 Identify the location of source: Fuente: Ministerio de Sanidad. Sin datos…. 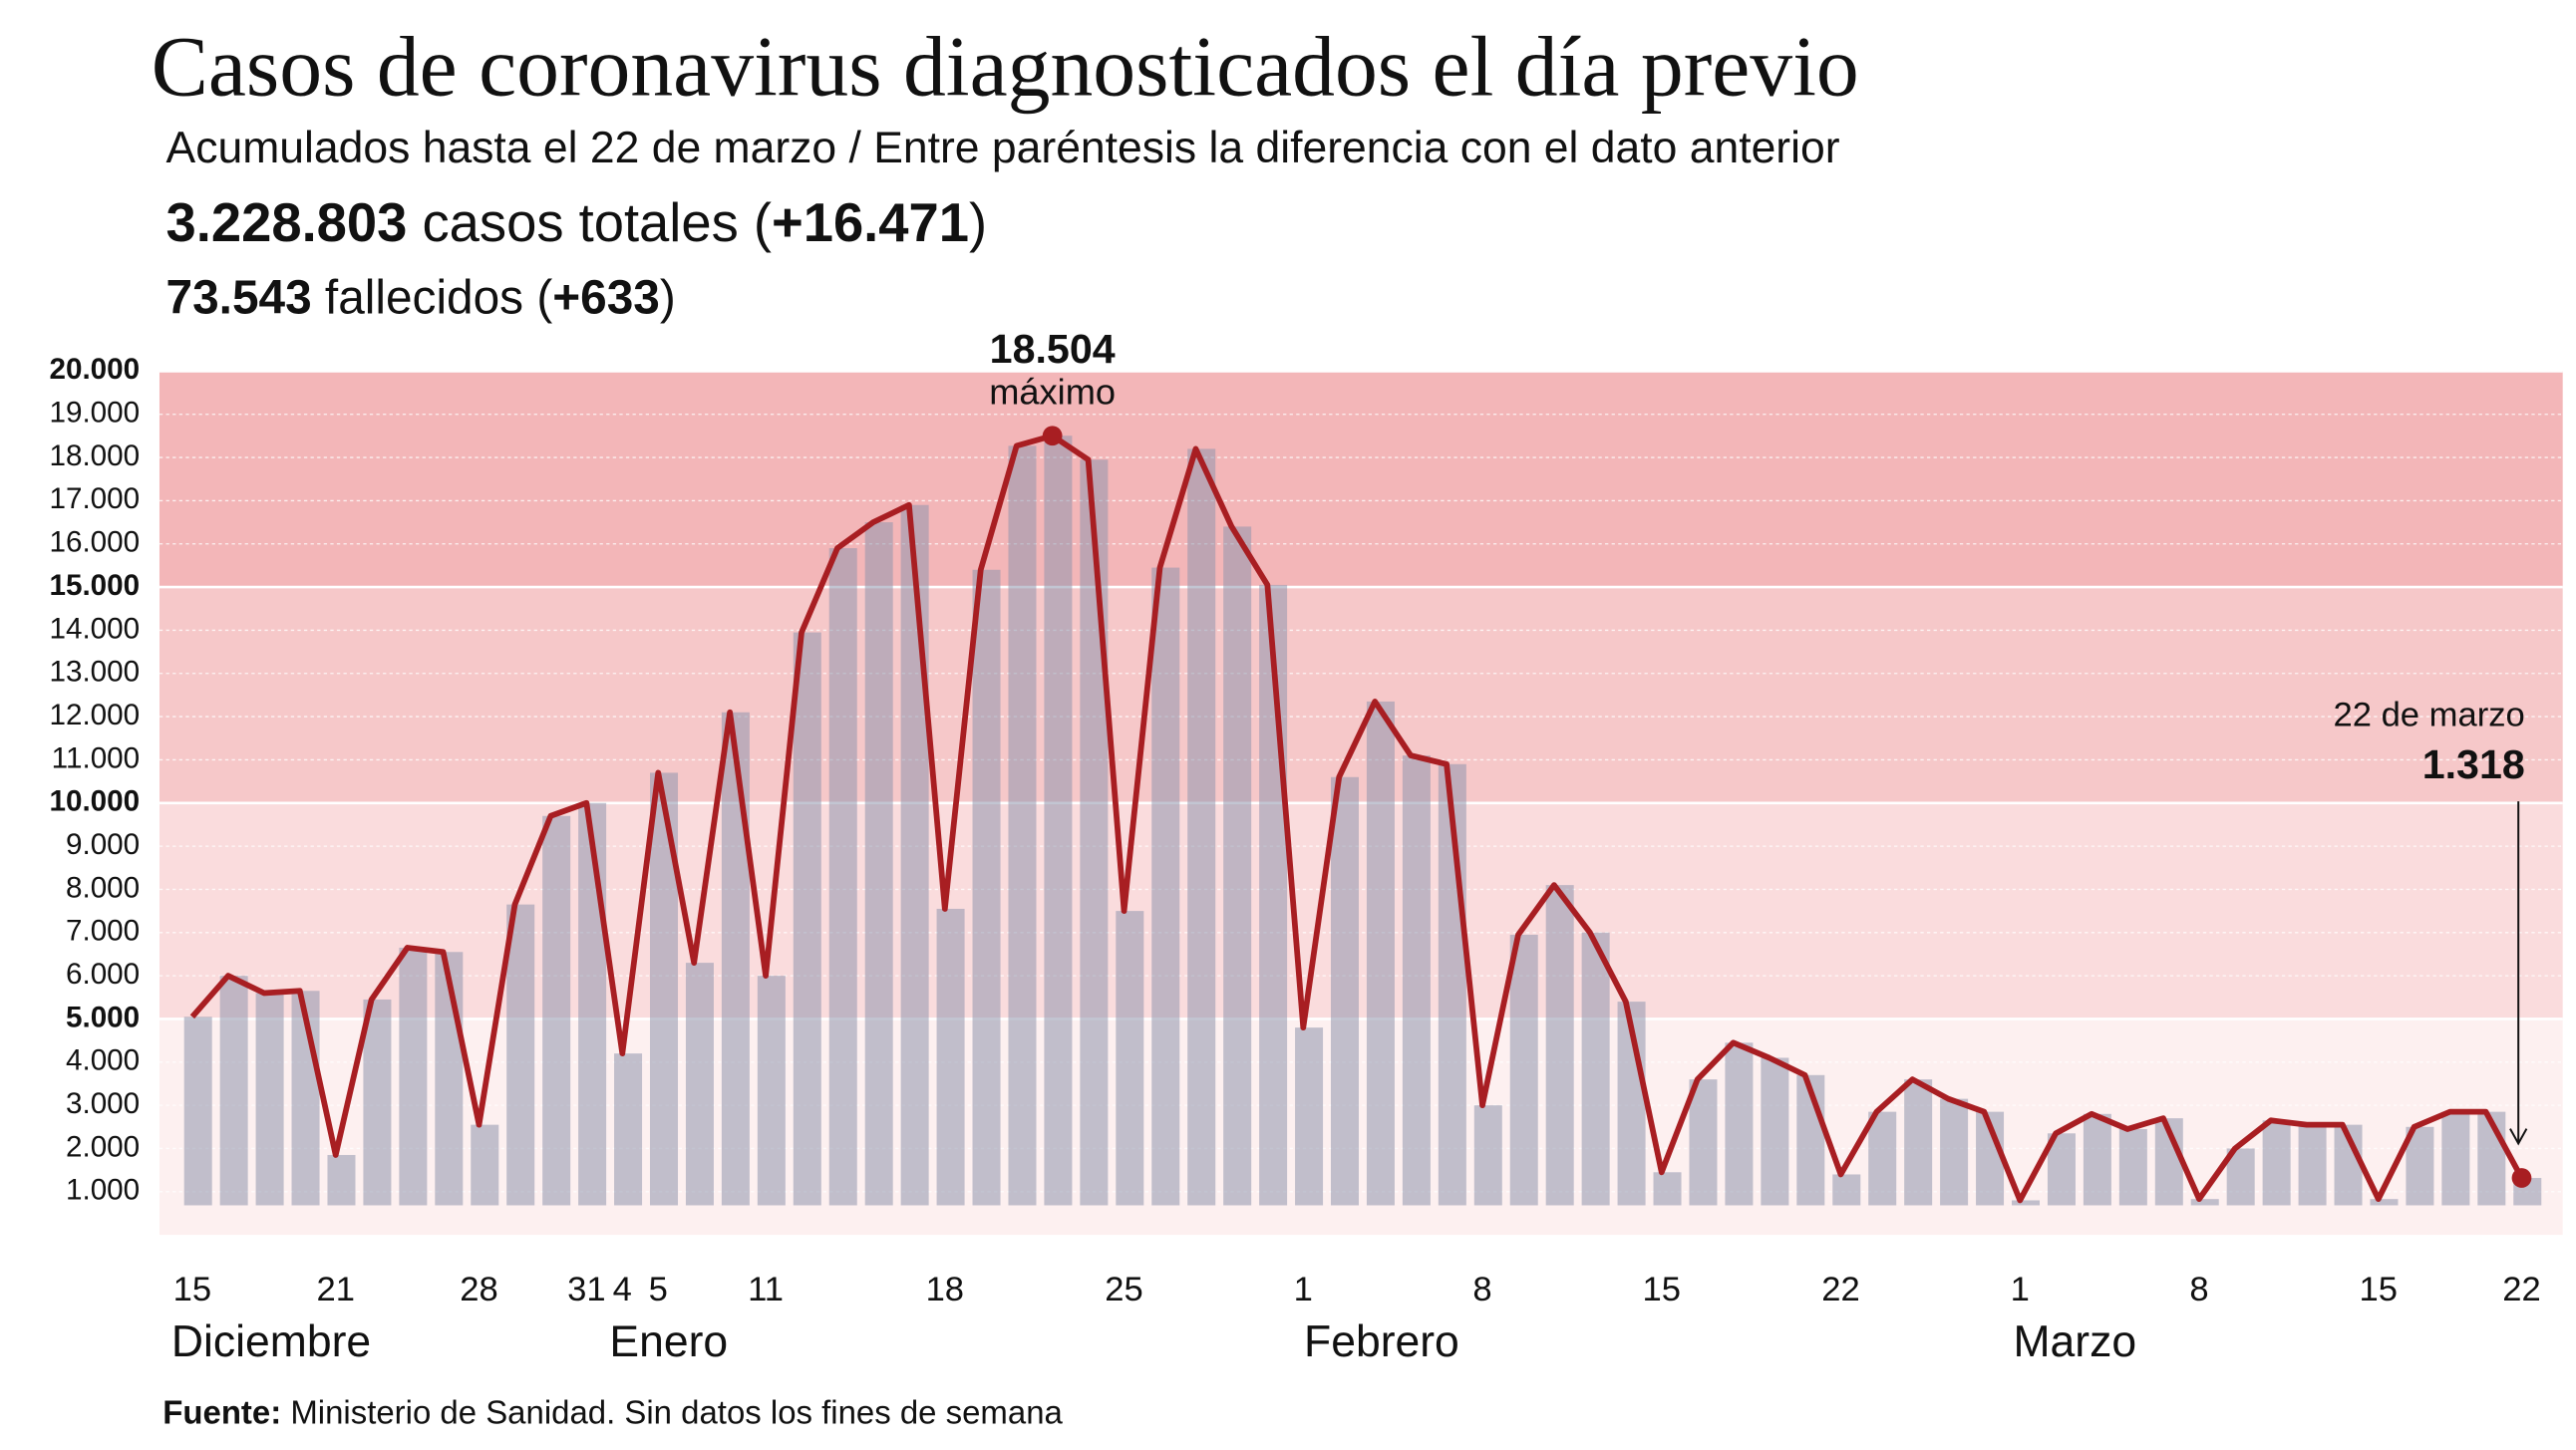
(612, 1412).